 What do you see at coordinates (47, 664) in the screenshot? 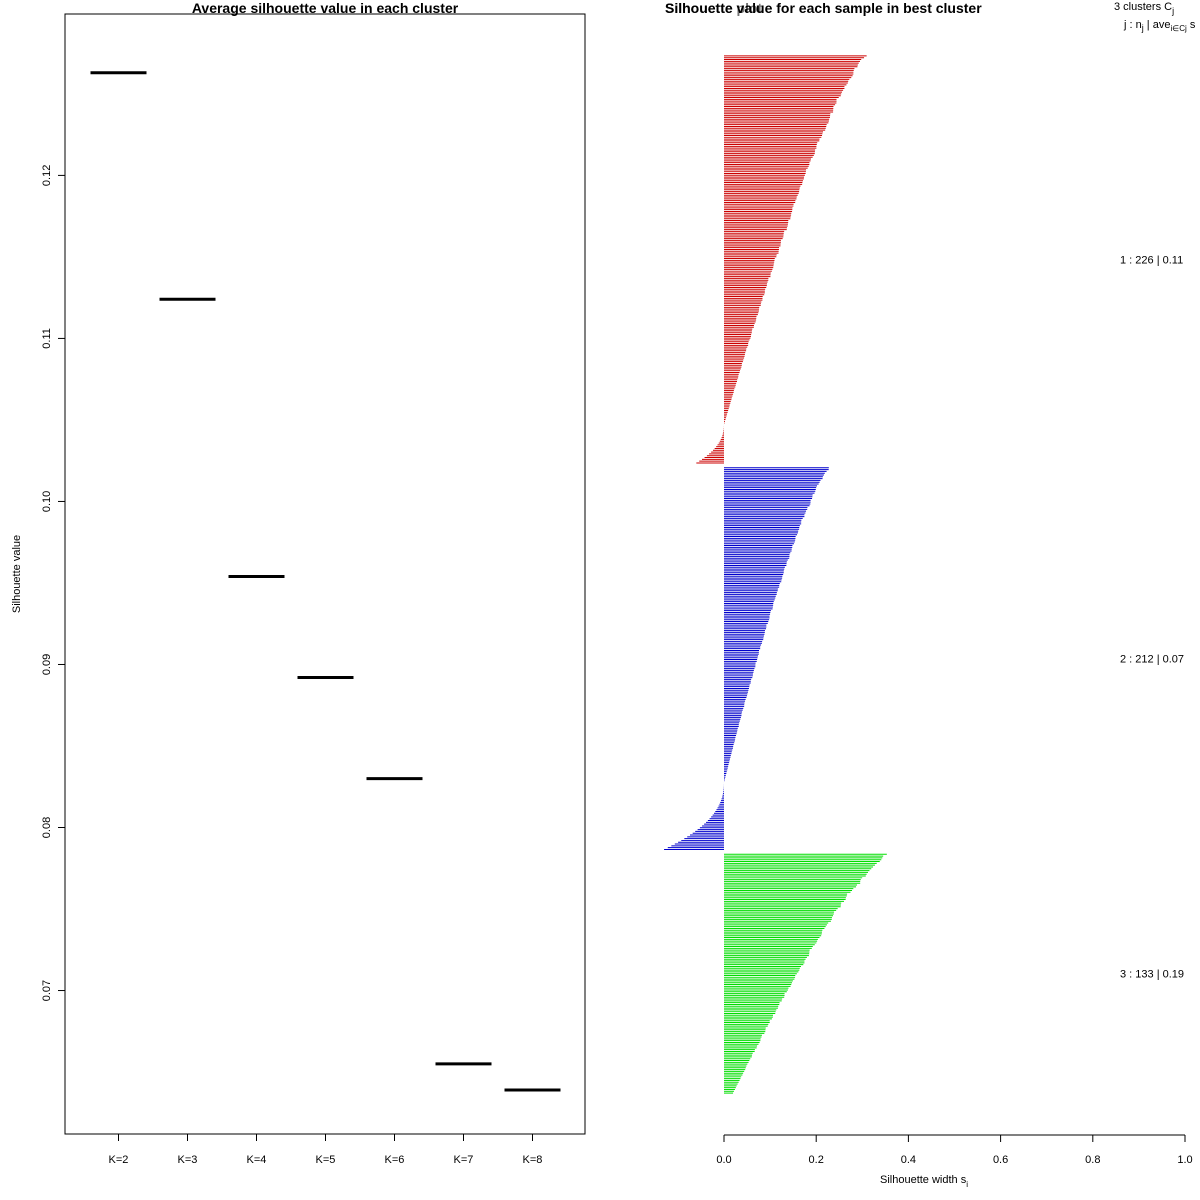
I see `left-y-tick-label: 0.09` at bounding box center [47, 664].